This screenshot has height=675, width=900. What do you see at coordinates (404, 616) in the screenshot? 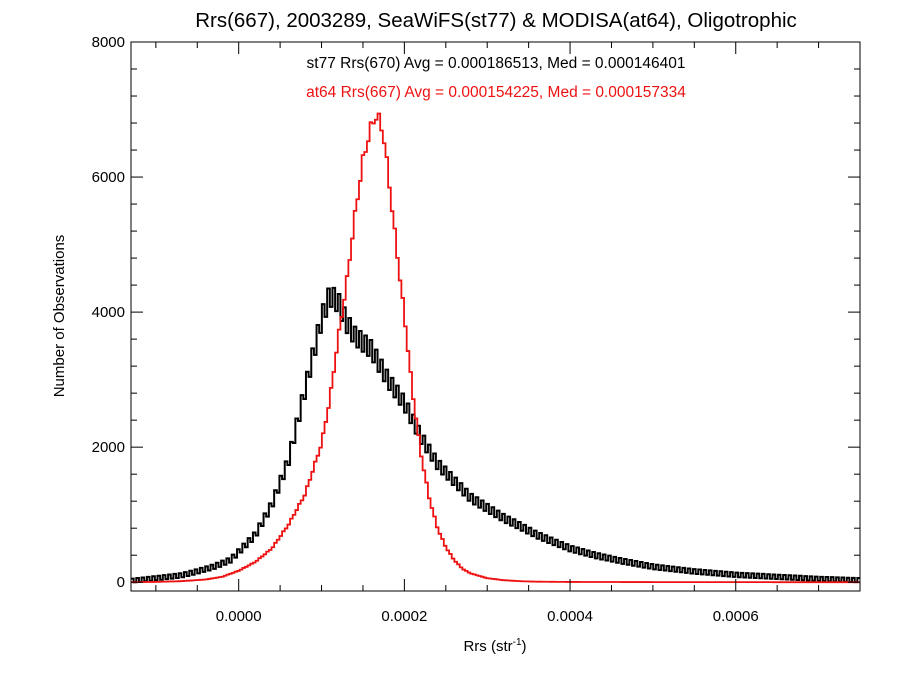
I see `x-tick-label: 0.0002` at bounding box center [404, 616].